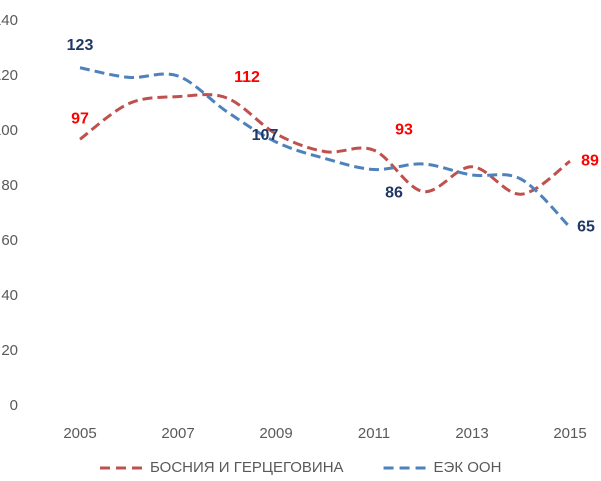 This screenshot has width=601, height=481. I want to click on data-label: 65, so click(586, 226).